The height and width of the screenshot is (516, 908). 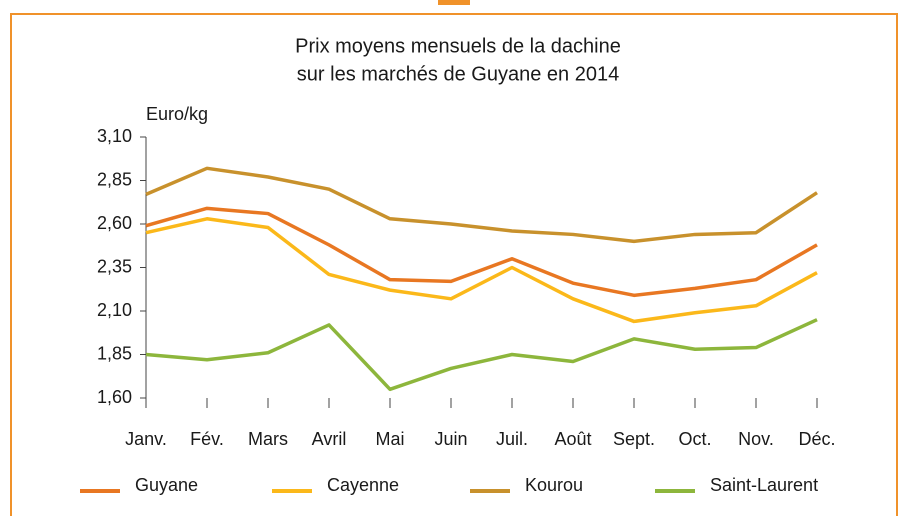 I want to click on x-tick-label: Nov., so click(x=756, y=439).